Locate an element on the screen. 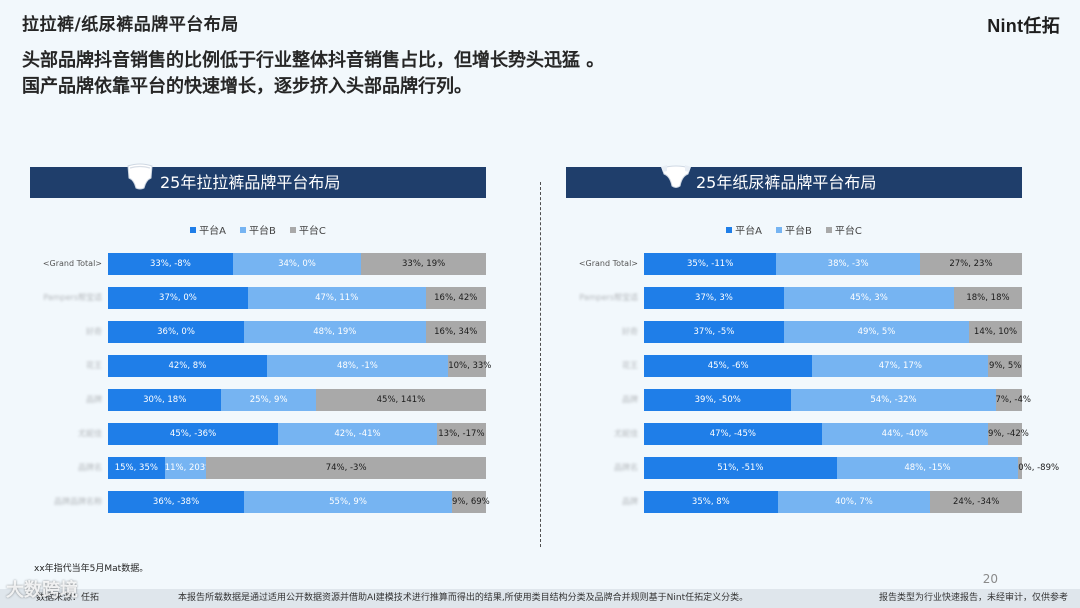  platform-c-segment: 18%, 18% is located at coordinates (987, 298).